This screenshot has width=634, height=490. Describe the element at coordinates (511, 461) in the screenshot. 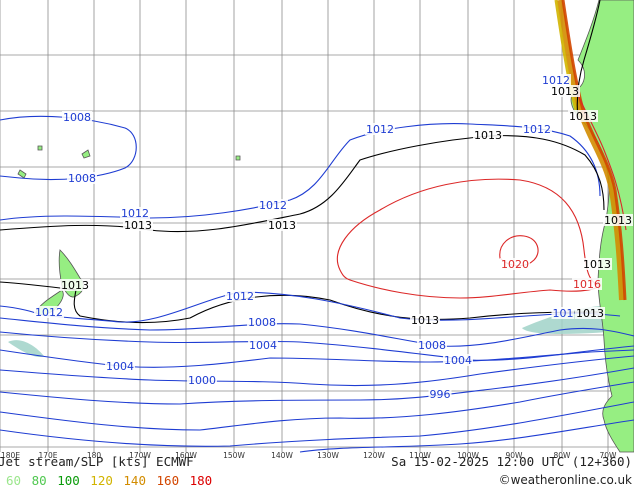

I see `forecast-datetime: Sa 15-02-2025 12:00 UTC (12+360)` at that location.